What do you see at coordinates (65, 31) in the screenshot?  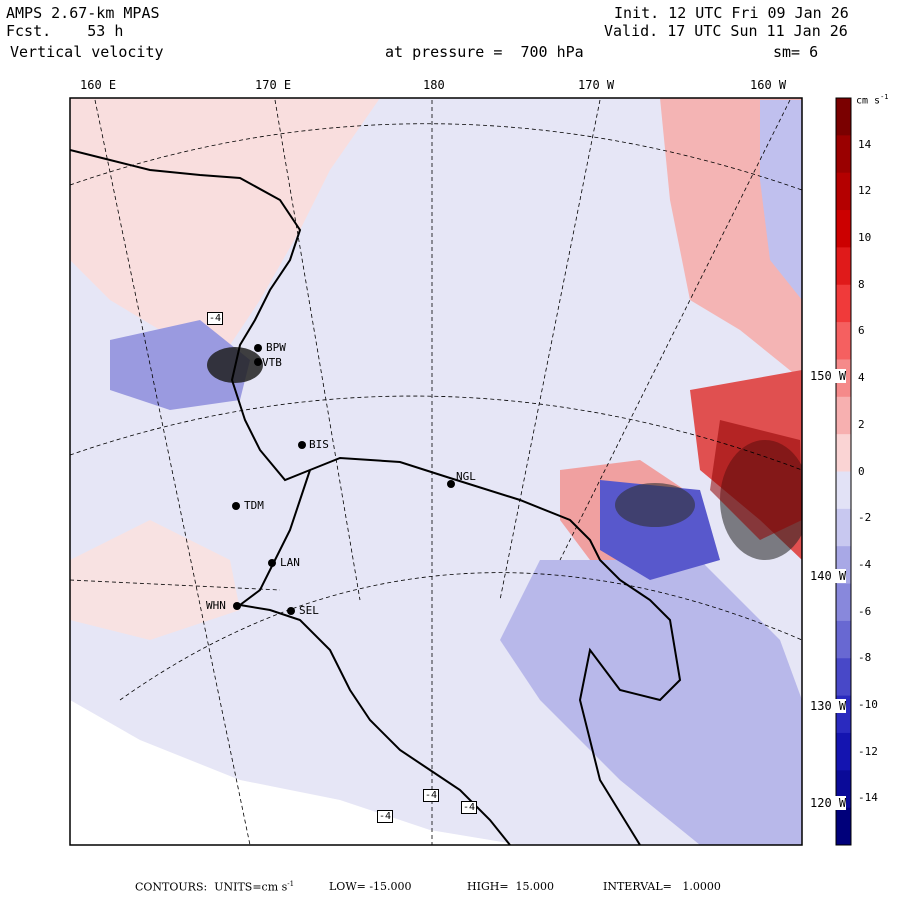 I see `forecast-hour: Fcst. 53 h` at bounding box center [65, 31].